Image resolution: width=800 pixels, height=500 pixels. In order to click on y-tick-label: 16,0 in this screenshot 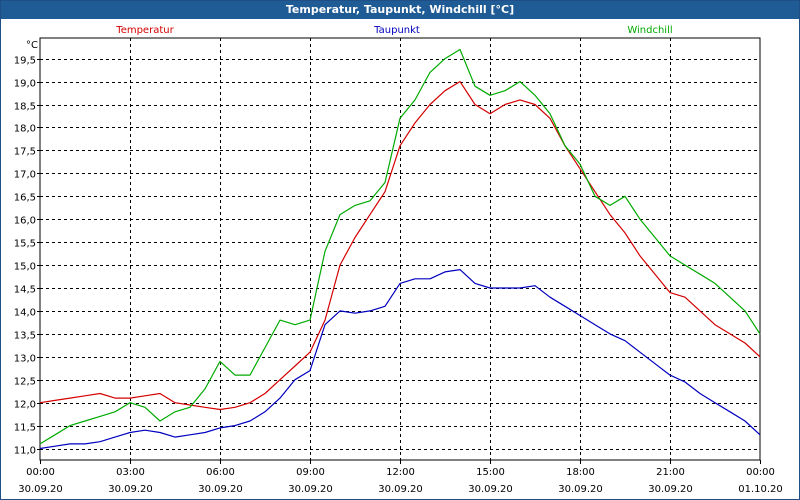, I will do `click(25, 221)`.